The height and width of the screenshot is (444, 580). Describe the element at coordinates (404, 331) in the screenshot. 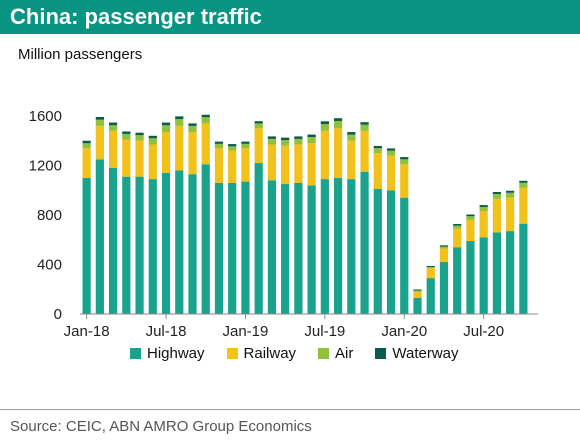

I see `x-tick-label: Jan-20` at that location.